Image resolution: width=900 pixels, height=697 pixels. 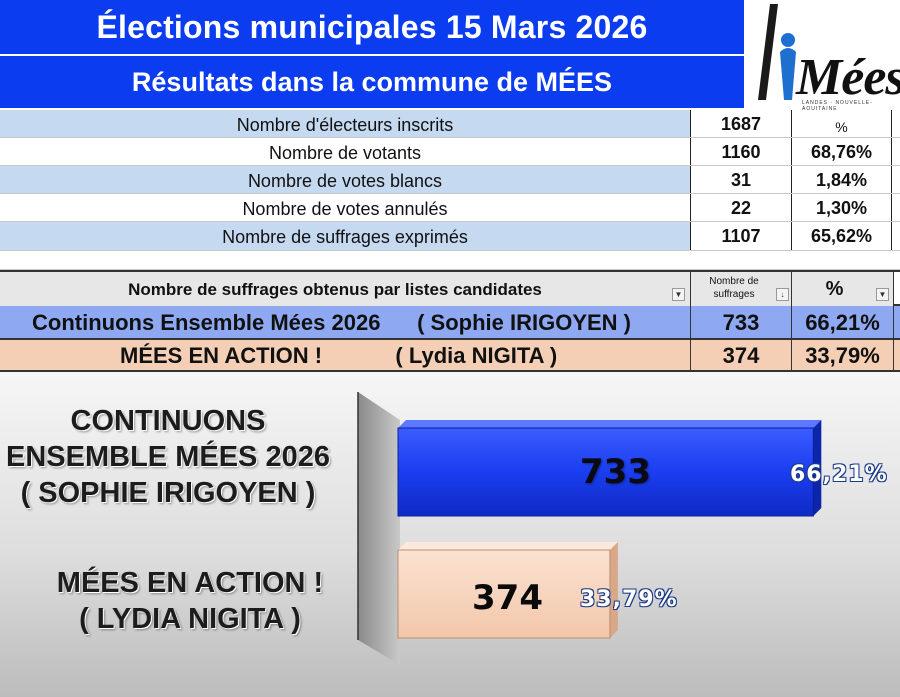 I want to click on bar-value-label: 374, so click(x=507, y=598).